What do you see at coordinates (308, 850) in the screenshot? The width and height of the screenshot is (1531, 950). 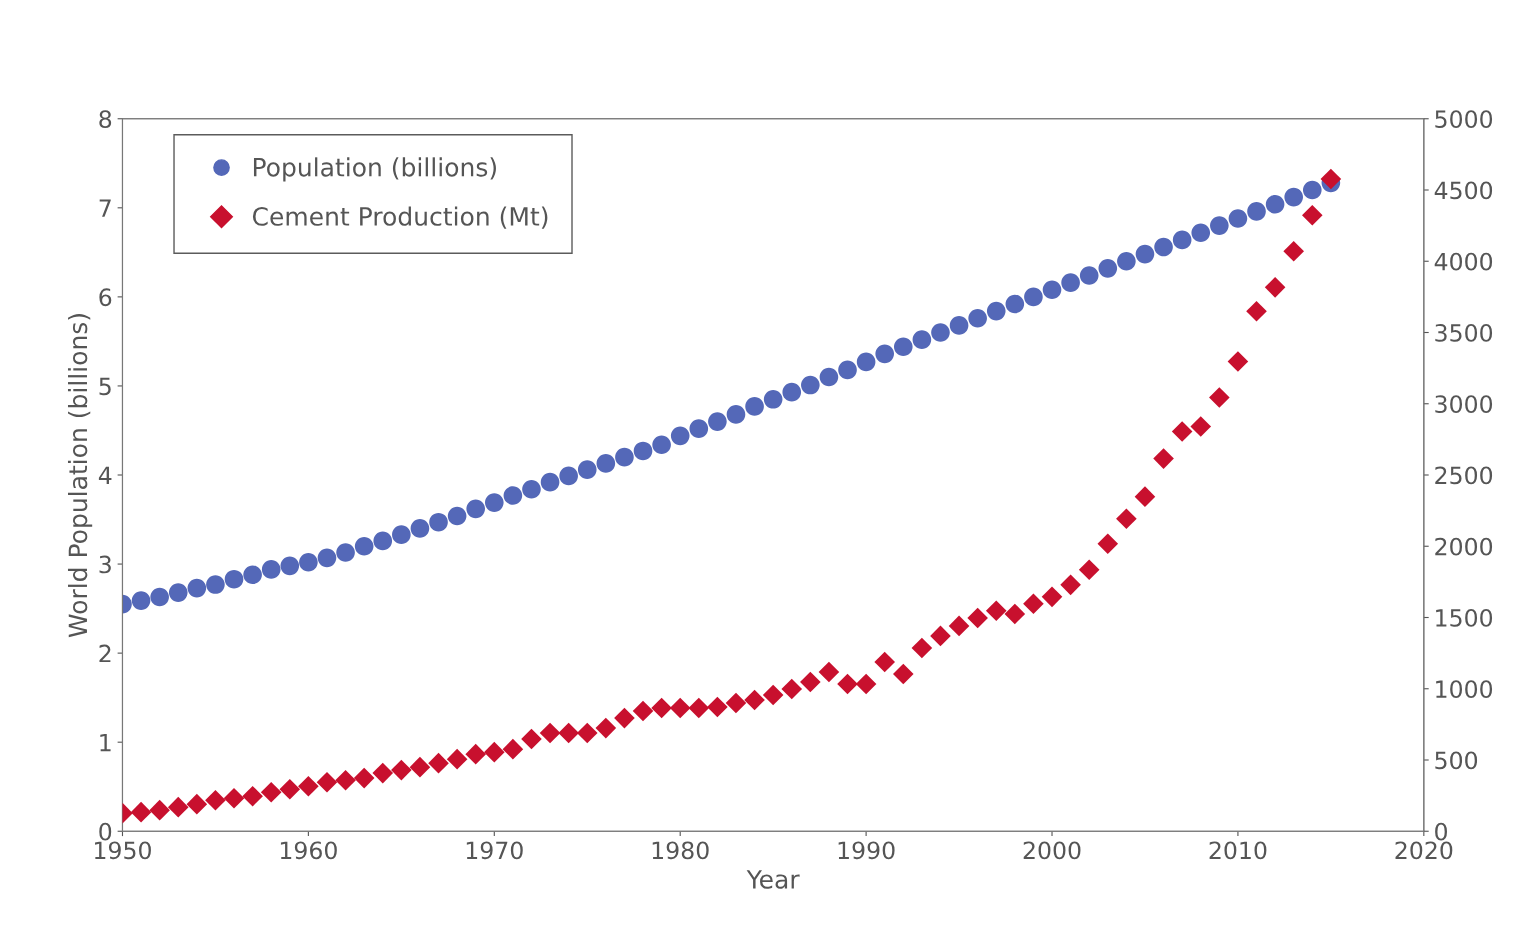 I see `x-tick-label: 1960` at bounding box center [308, 850].